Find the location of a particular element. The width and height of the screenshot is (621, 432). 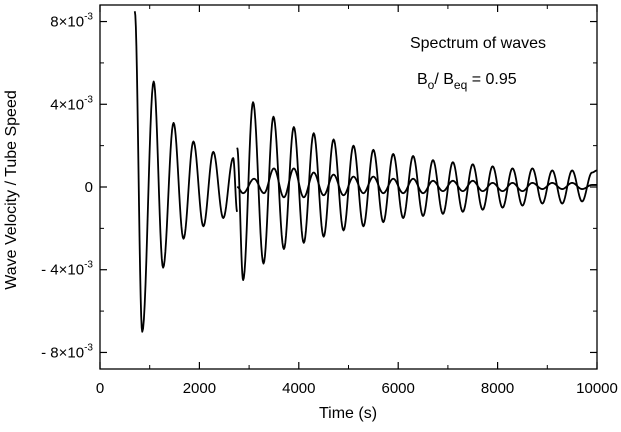

y-tick-label: - 4×10-3 is located at coordinates (67, 269).